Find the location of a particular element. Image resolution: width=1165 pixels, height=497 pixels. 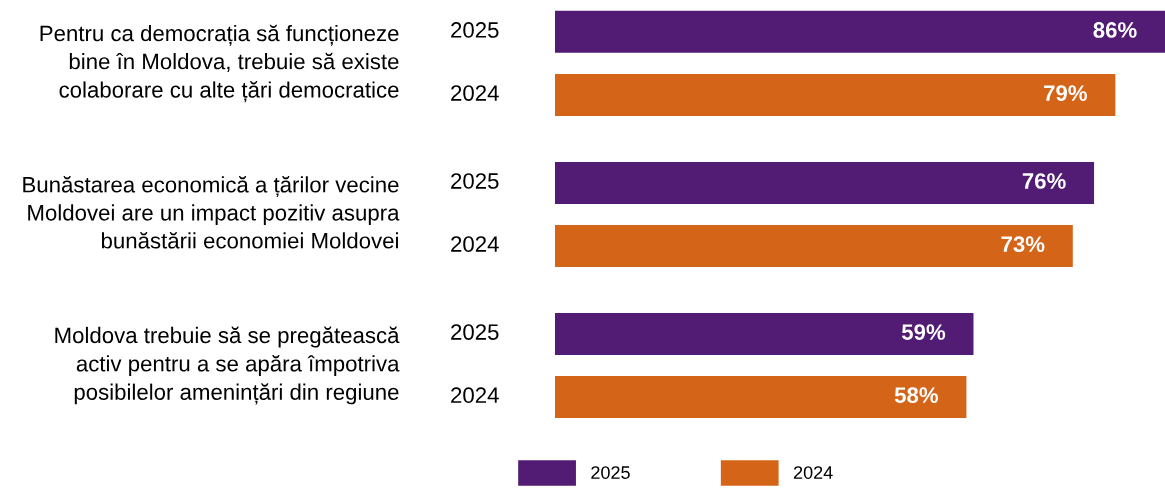

legend-label: 2024 is located at coordinates (813, 472).